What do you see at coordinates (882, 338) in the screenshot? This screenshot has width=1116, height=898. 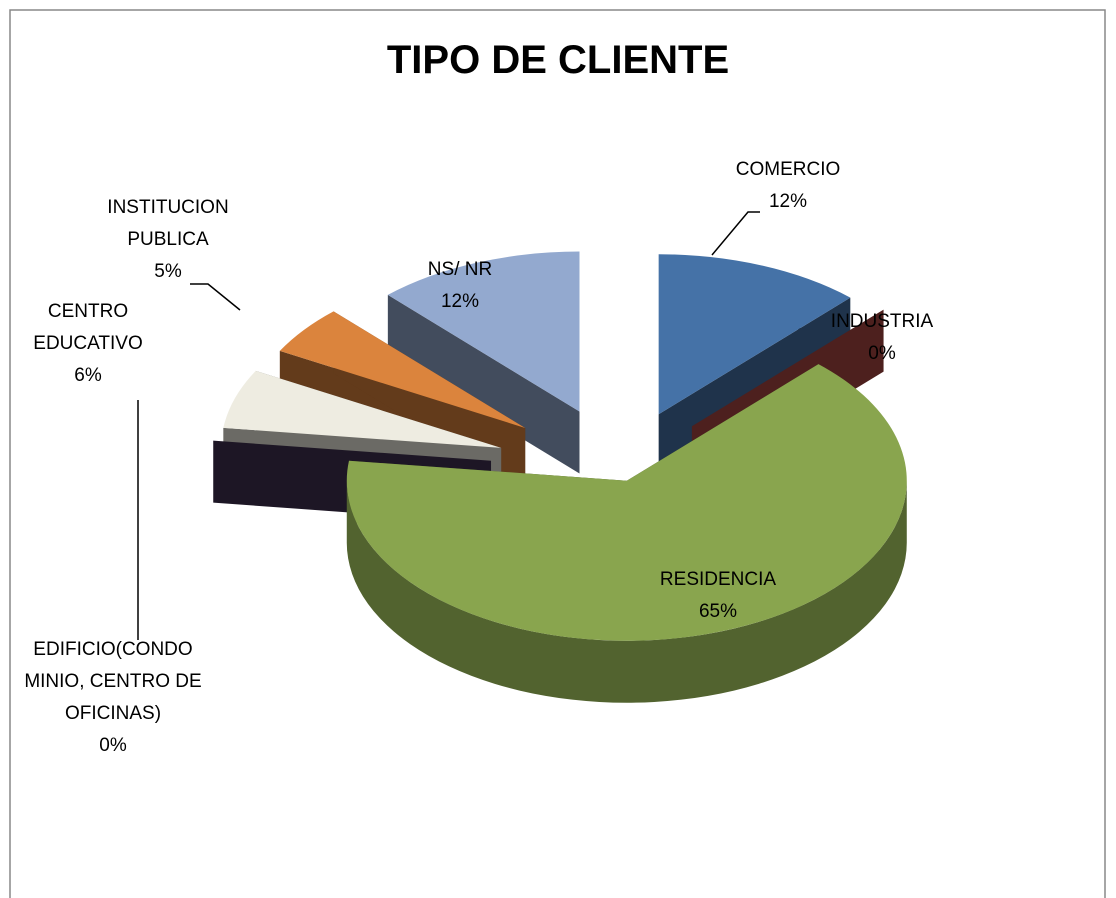 I see `data-label: INDUSTRIA 0%` at bounding box center [882, 338].